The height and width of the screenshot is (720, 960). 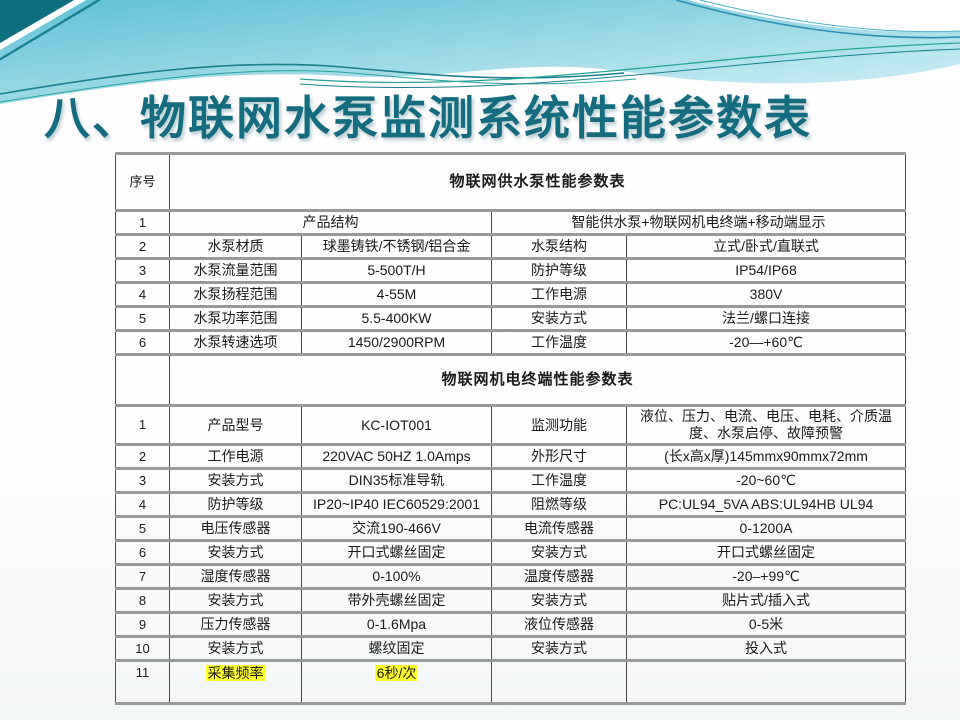 I want to click on table-cell: DIN35标准导轨, so click(x=396, y=481).